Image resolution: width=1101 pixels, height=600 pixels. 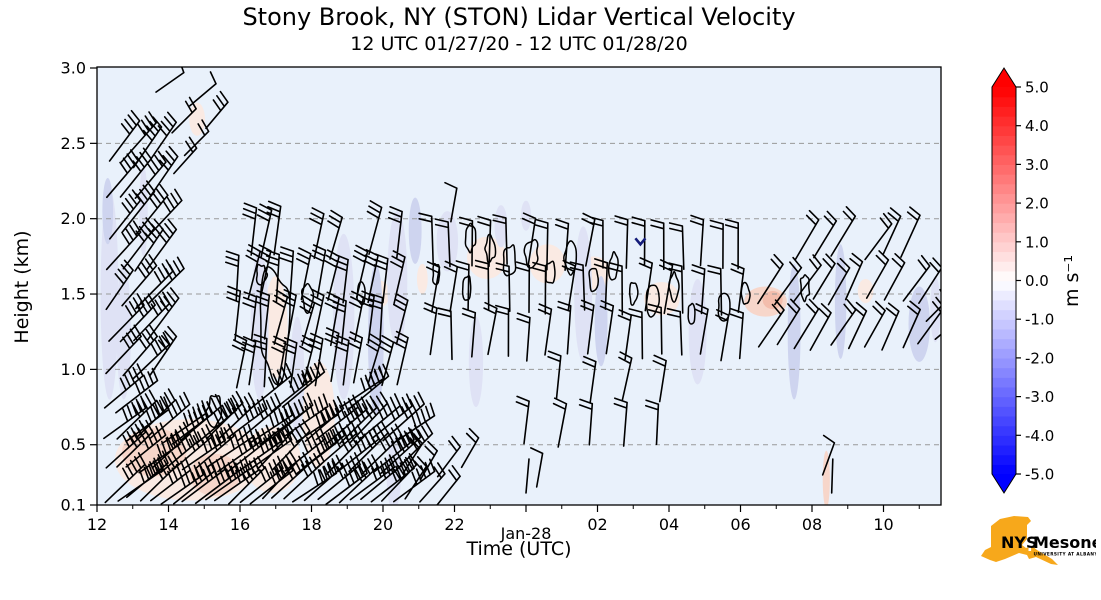 I want to click on x-tick-label: 08, so click(x=812, y=524).